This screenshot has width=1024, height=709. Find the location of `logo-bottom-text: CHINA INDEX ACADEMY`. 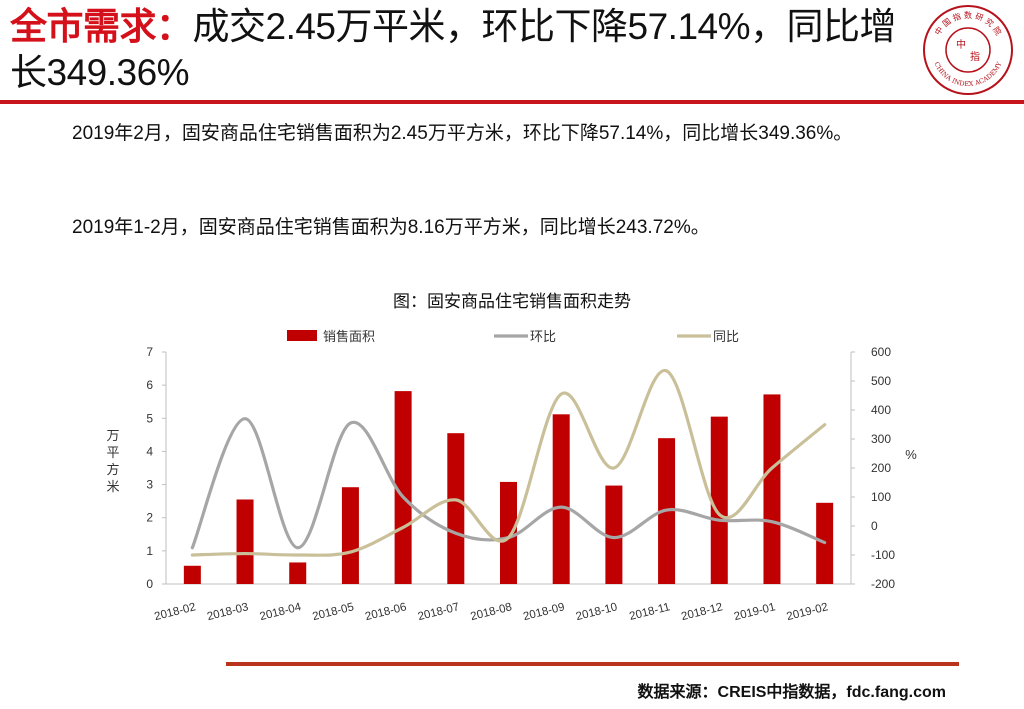

logo-bottom-text: CHINA INDEX ACADEMY is located at coordinates (968, 74).